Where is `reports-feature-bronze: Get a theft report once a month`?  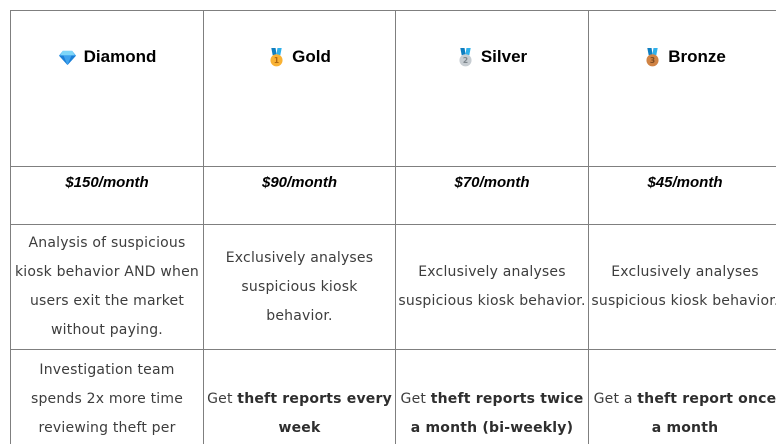 reports-feature-bronze: Get a theft report once a month is located at coordinates (682, 396).